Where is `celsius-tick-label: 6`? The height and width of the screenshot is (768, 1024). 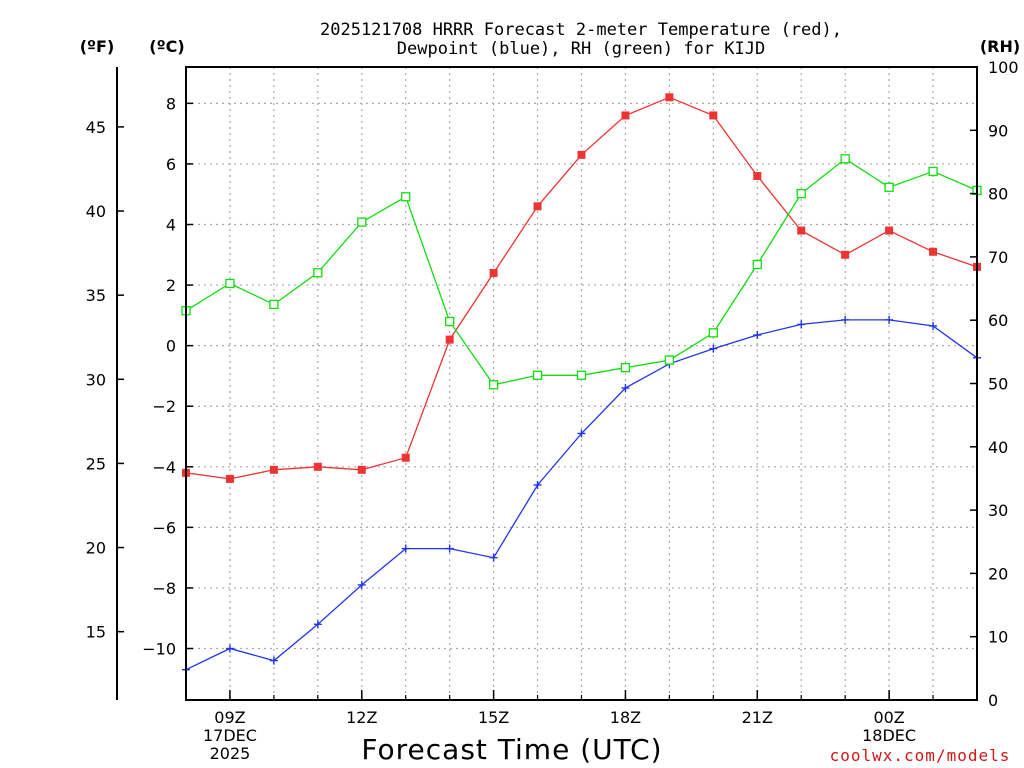 celsius-tick-label: 6 is located at coordinates (171, 164).